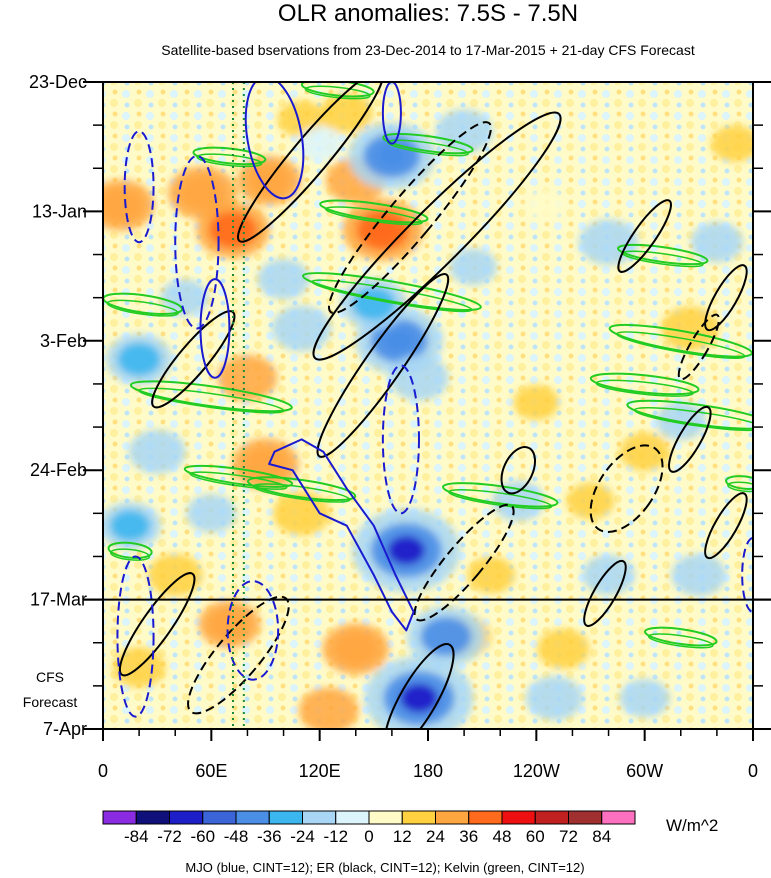 This screenshot has height=878, width=771. I want to click on colorbar-tick-label: 0, so click(368, 836).